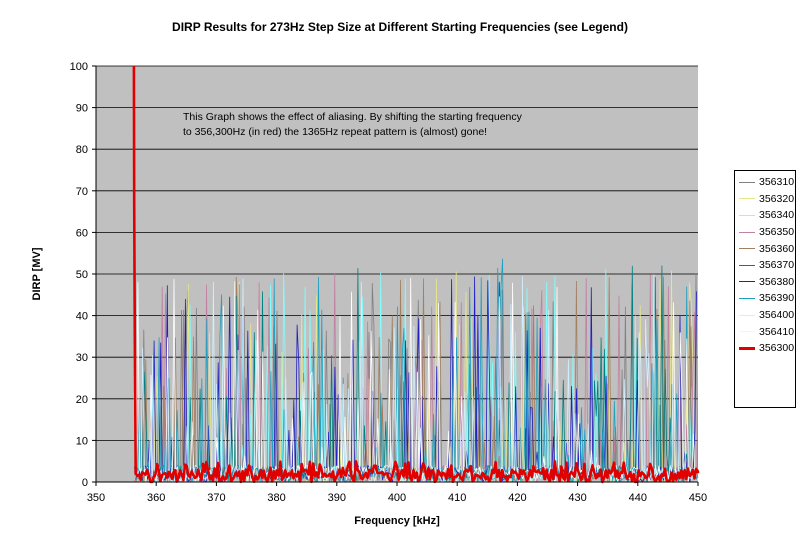 The image size is (800, 544). I want to click on y-tick-label: 0, so click(85, 483).